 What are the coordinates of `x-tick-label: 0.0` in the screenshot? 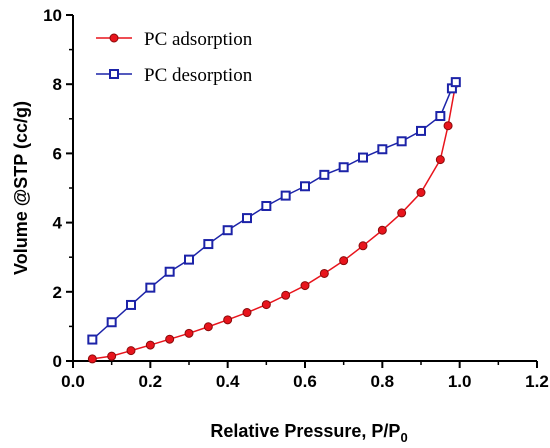 It's located at (73, 381).